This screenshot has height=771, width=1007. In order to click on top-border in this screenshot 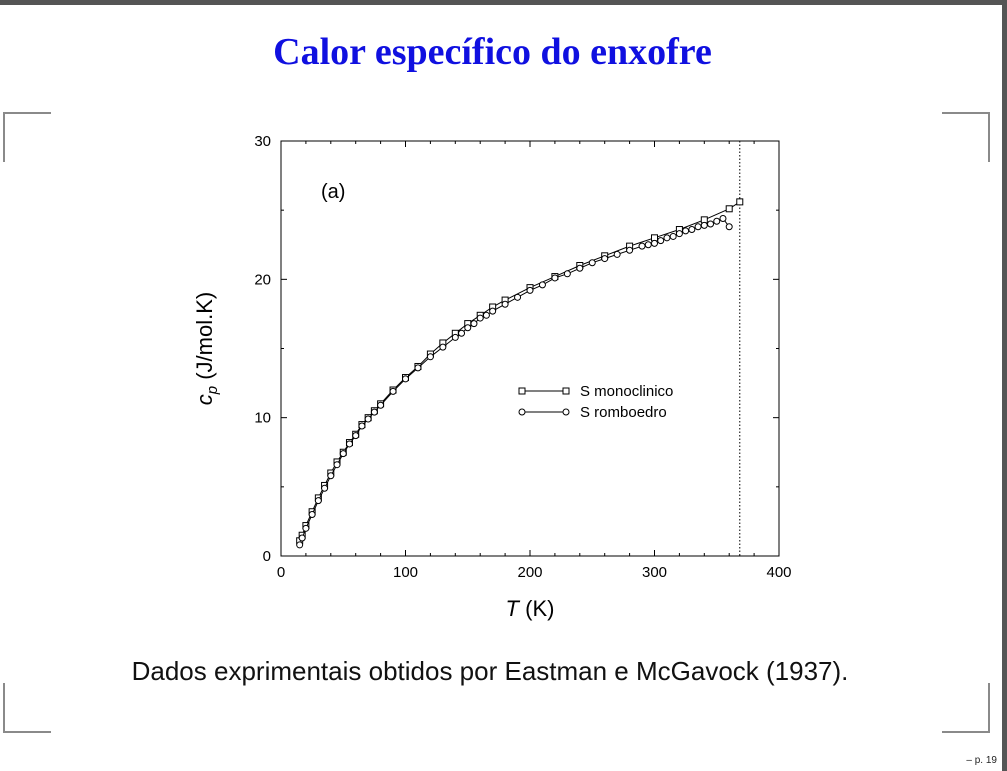, I will do `click(503, 2)`.